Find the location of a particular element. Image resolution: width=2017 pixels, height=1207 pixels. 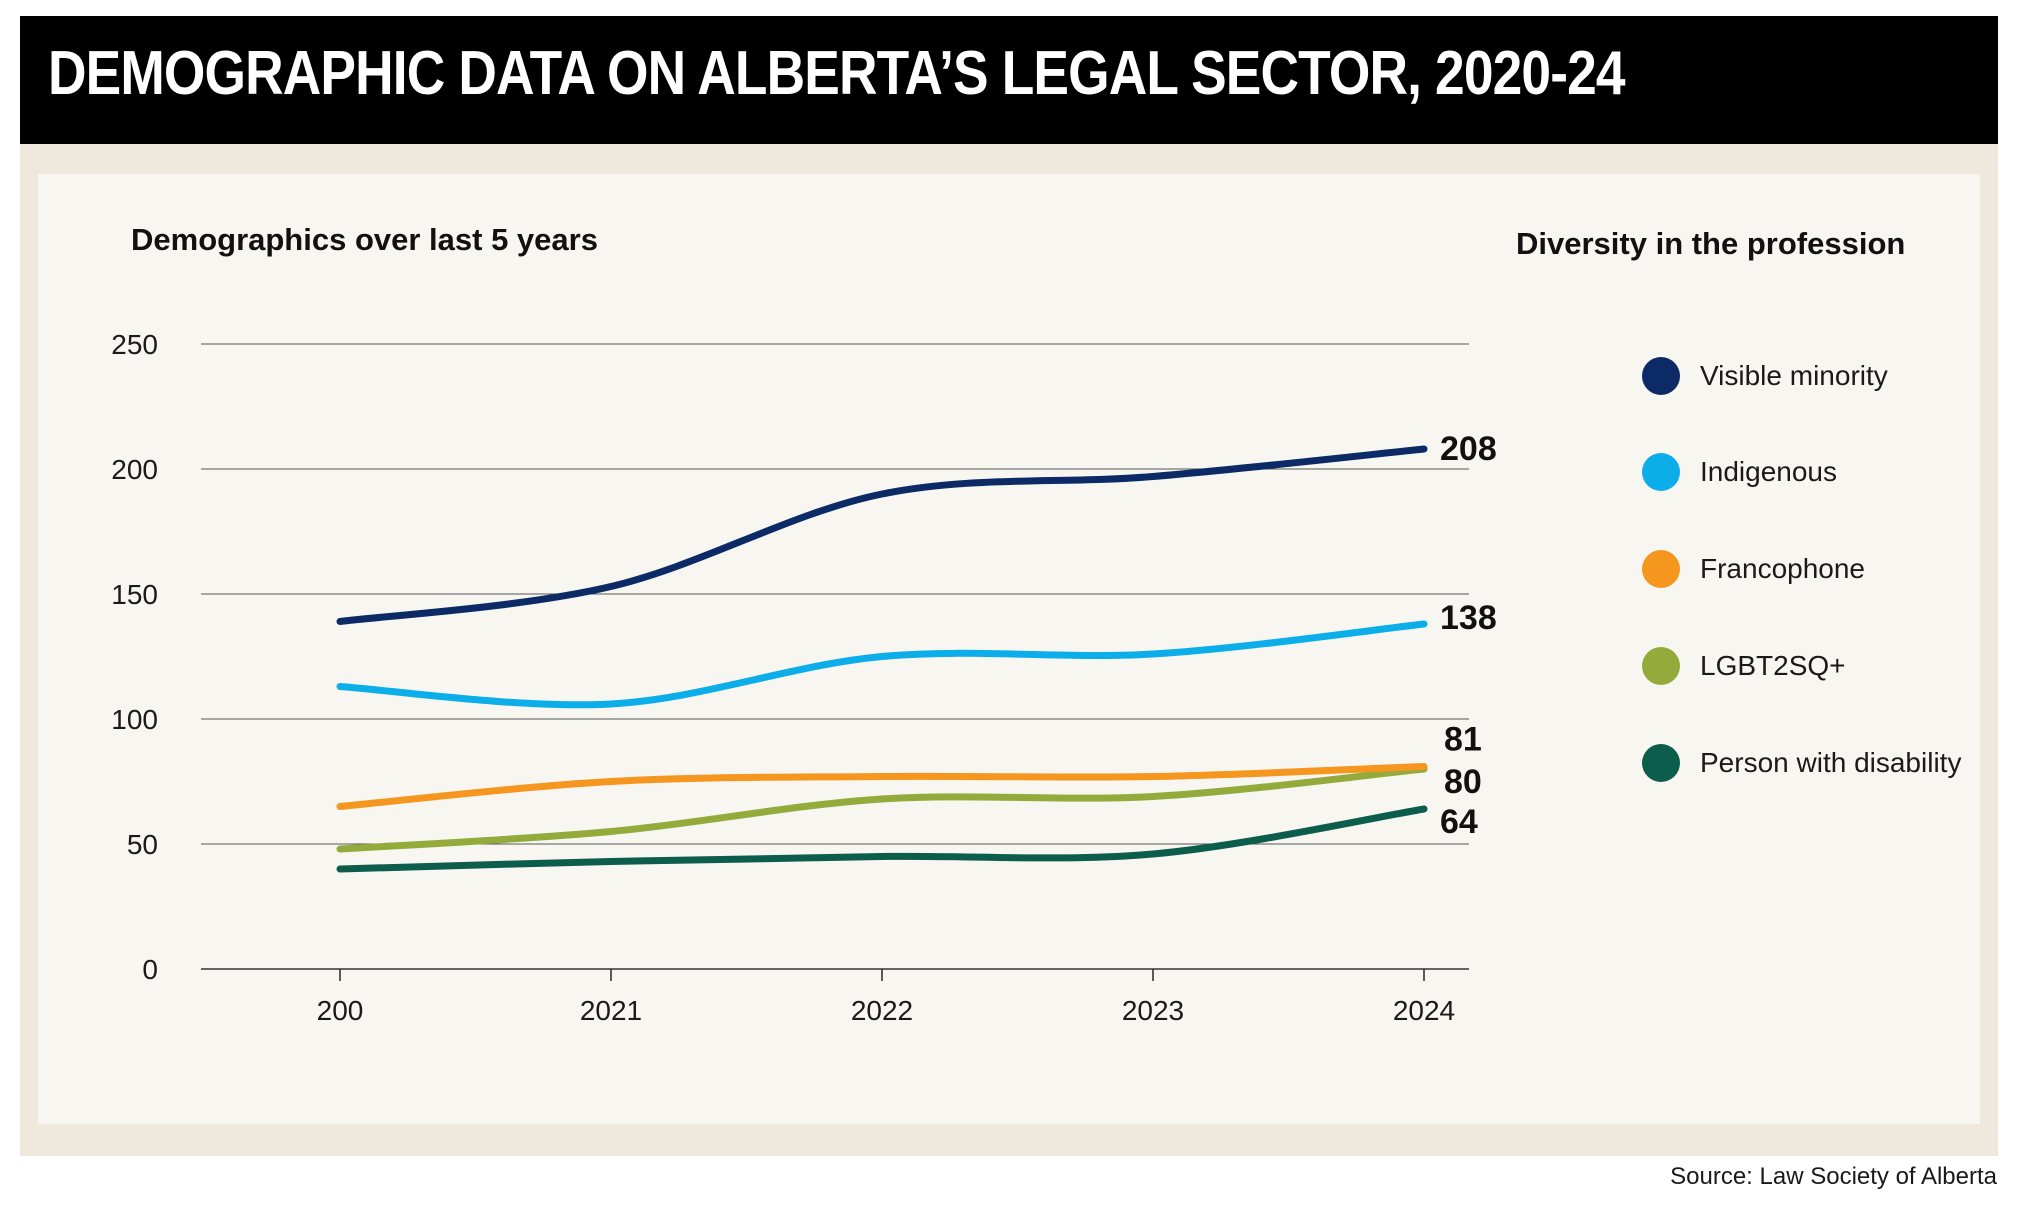

legend-item-indigenous: Indigenous is located at coordinates (1739, 472).